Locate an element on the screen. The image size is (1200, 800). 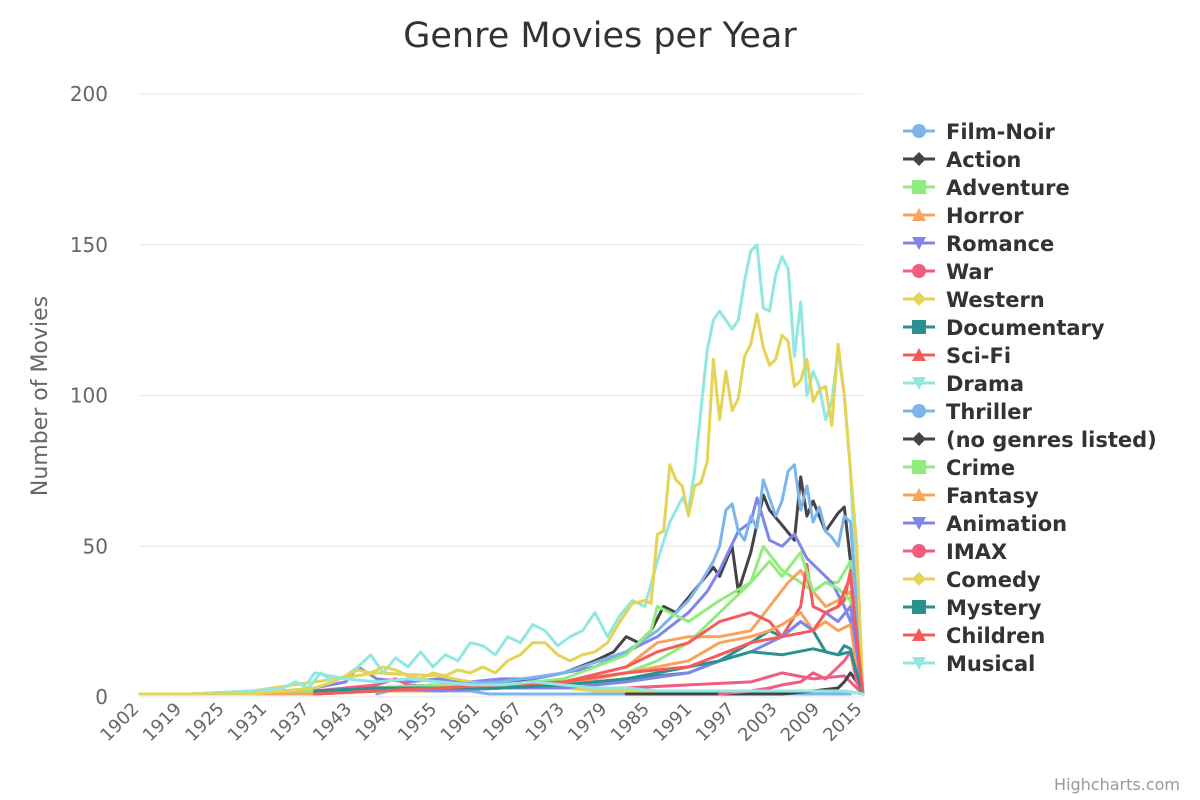
x-tick-label: 1919 is located at coordinates (162, 722).